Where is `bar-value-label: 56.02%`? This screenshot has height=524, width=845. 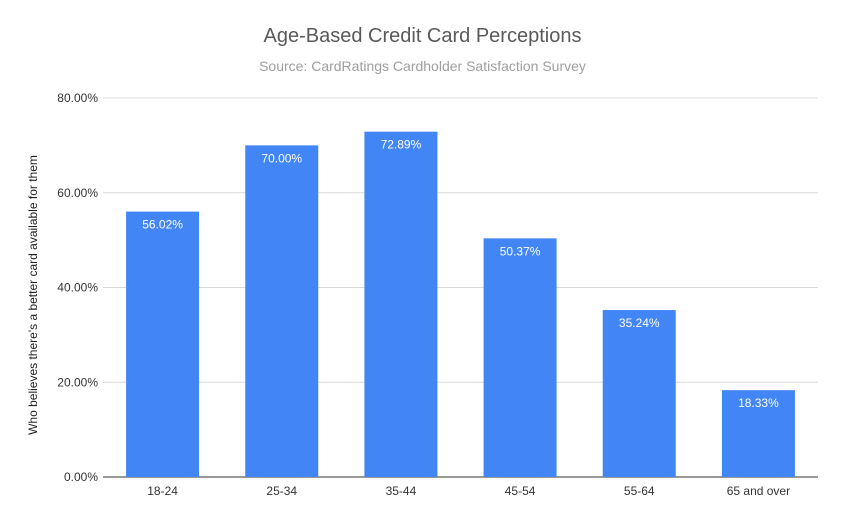
bar-value-label: 56.02% is located at coordinates (162, 225).